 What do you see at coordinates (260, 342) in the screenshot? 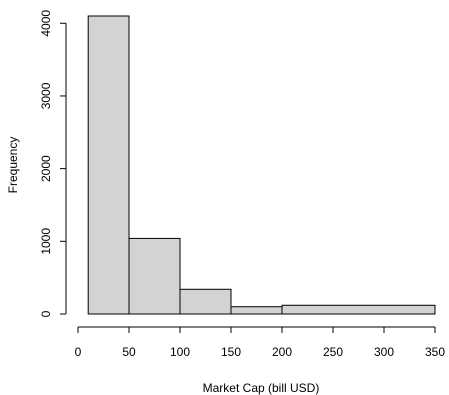
I see `x-axis: 0 50 100 150 200 250 300 350` at bounding box center [260, 342].